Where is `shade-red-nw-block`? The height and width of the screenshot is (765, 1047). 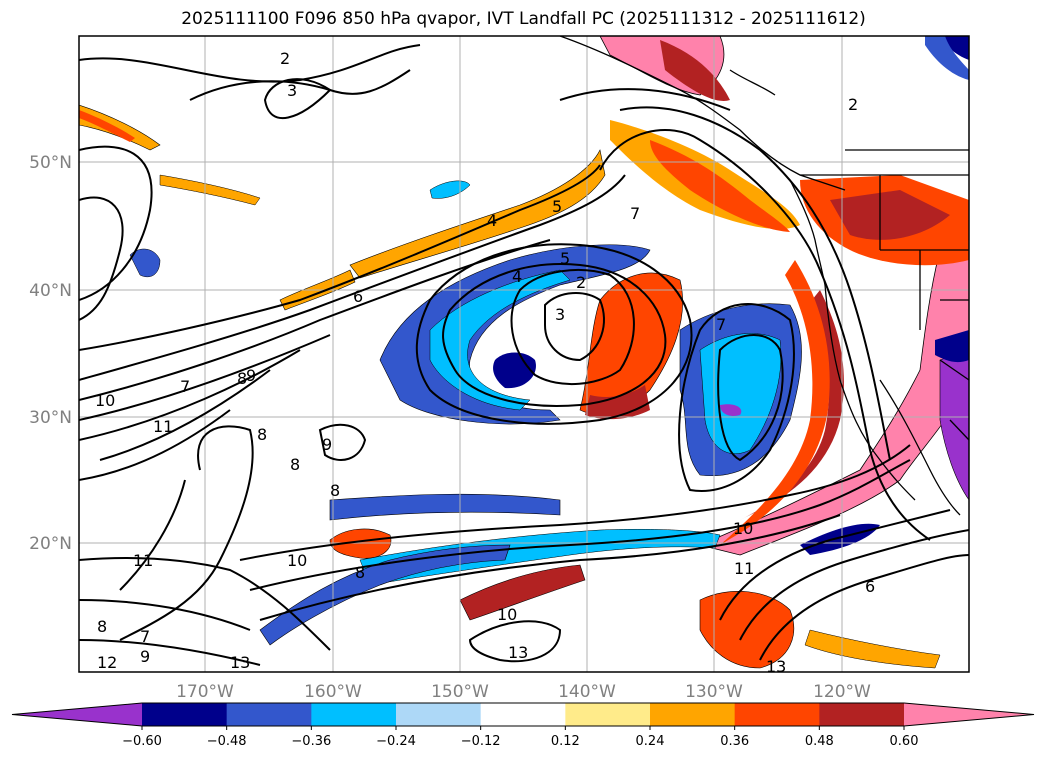 shade-red-nw-block is located at coordinates (890, 215).